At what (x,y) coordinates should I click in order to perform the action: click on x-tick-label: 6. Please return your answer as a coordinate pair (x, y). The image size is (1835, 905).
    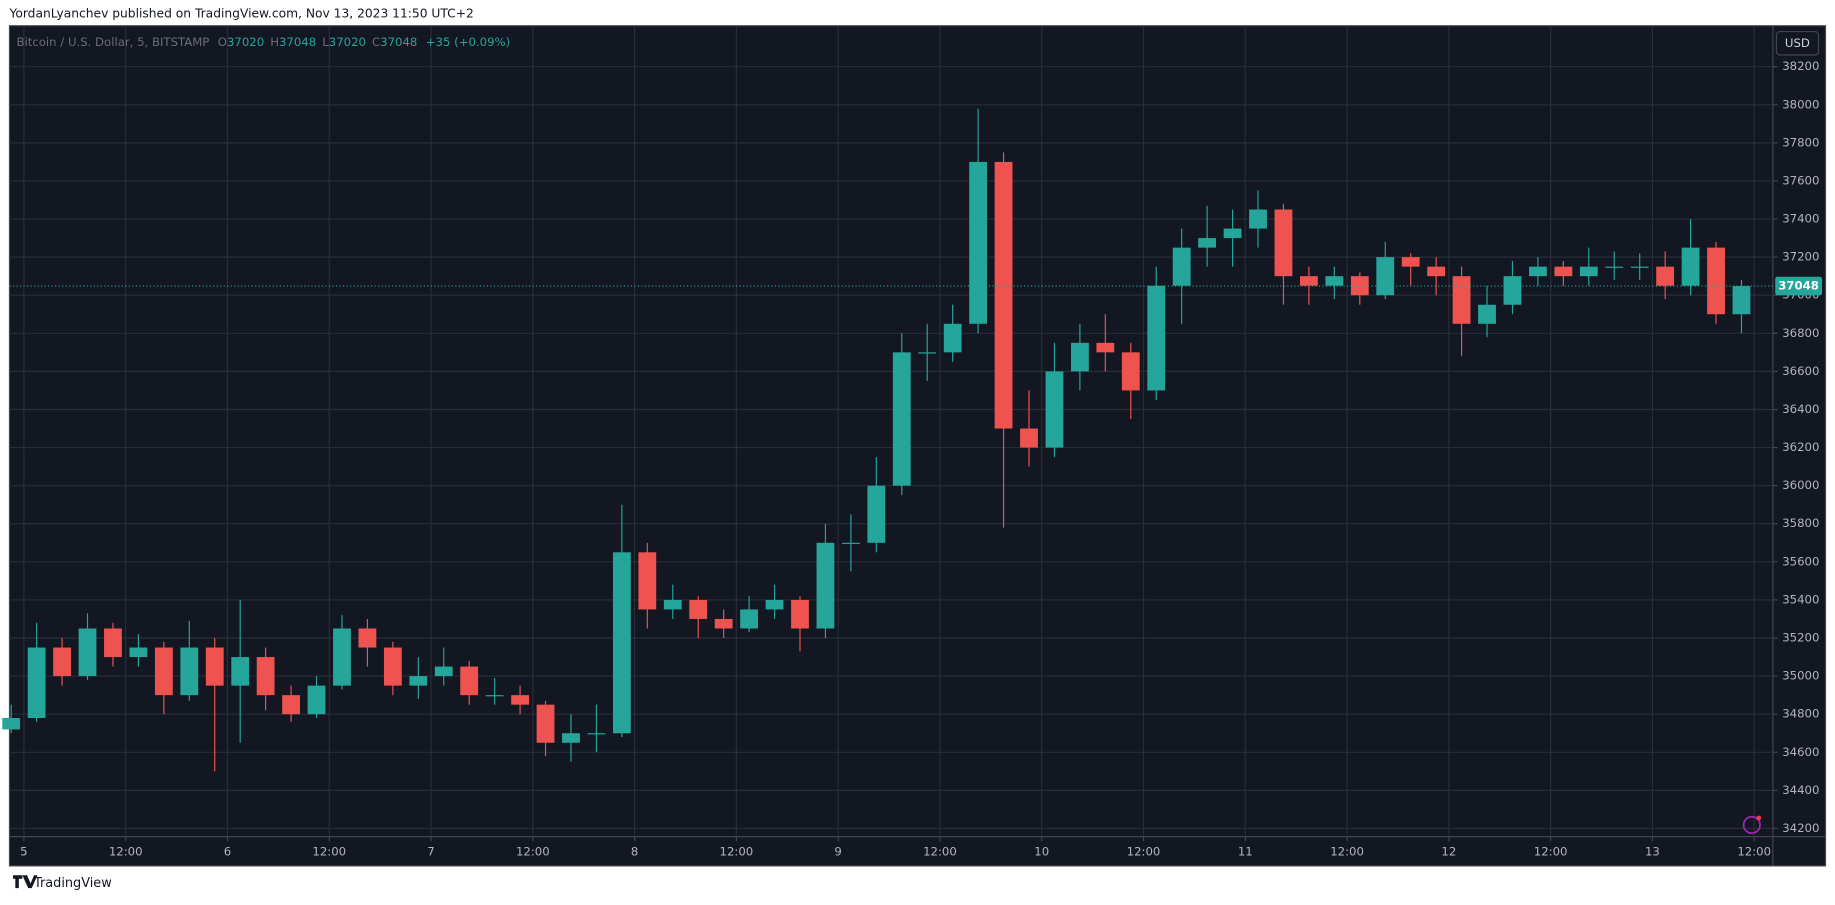
    Looking at the image, I should click on (227, 851).